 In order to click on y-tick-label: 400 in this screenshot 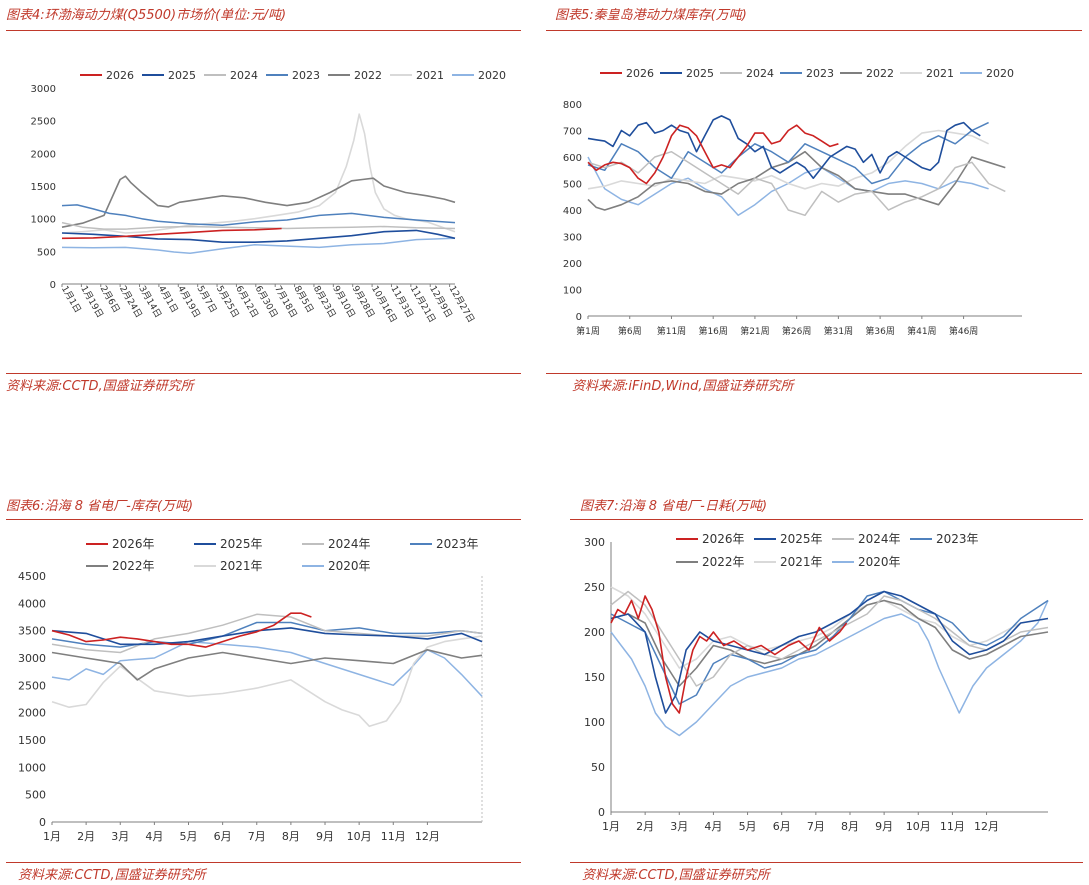, I will do `click(572, 211)`.